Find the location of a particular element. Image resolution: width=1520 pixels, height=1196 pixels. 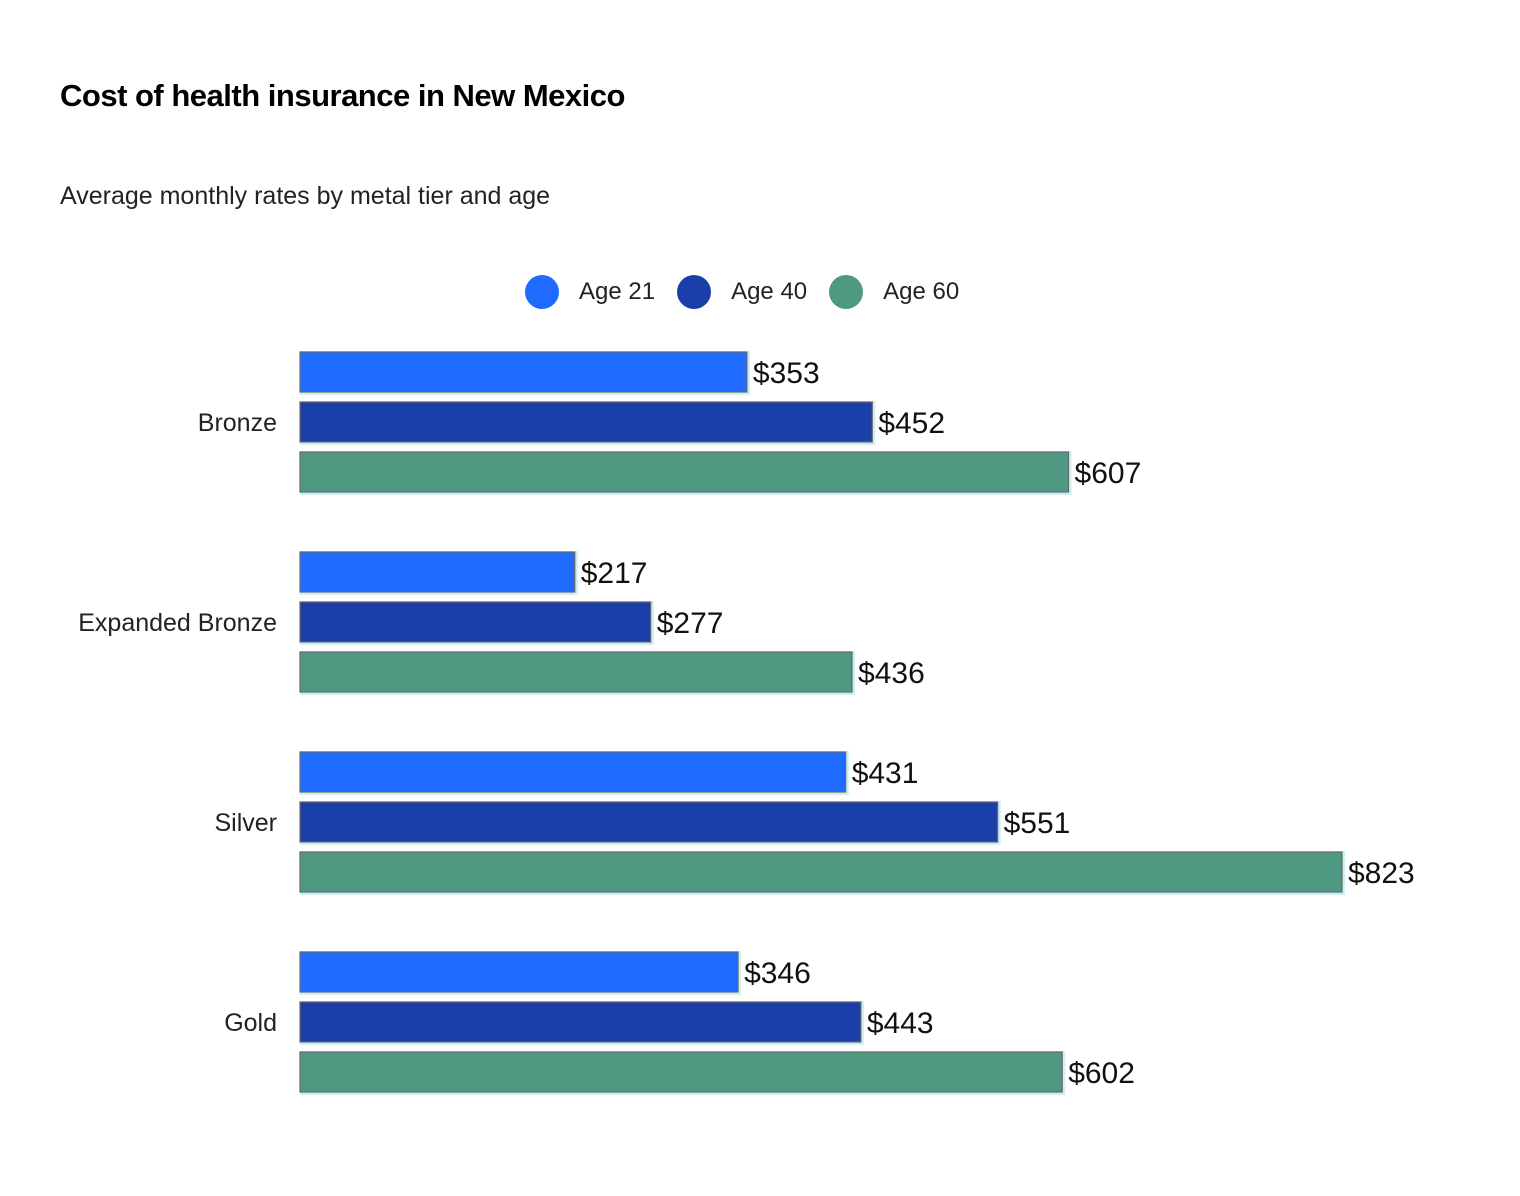

legend-item-age-60: Age 60 is located at coordinates (894, 292).